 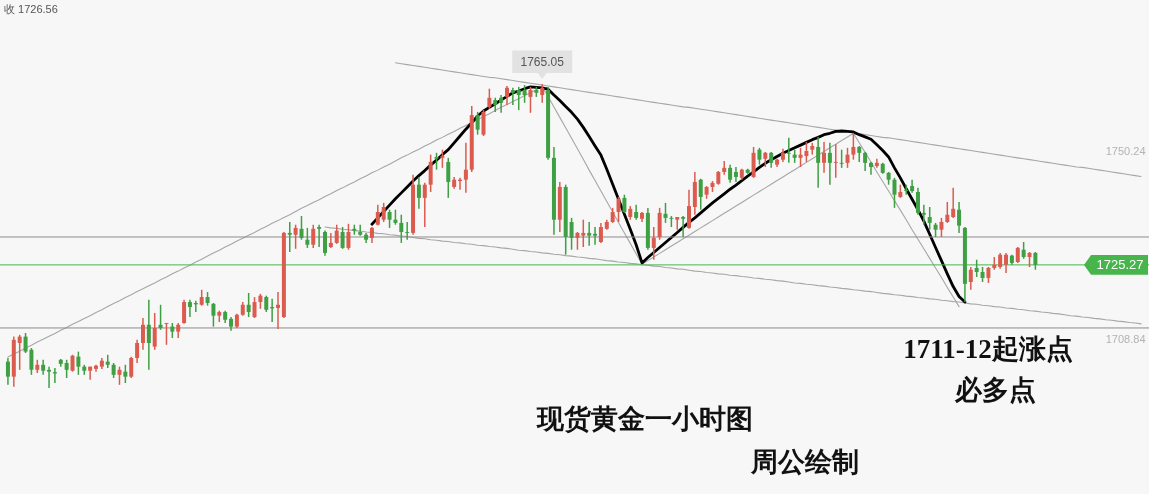 I want to click on annotation: 周公绘制, so click(x=804, y=462).